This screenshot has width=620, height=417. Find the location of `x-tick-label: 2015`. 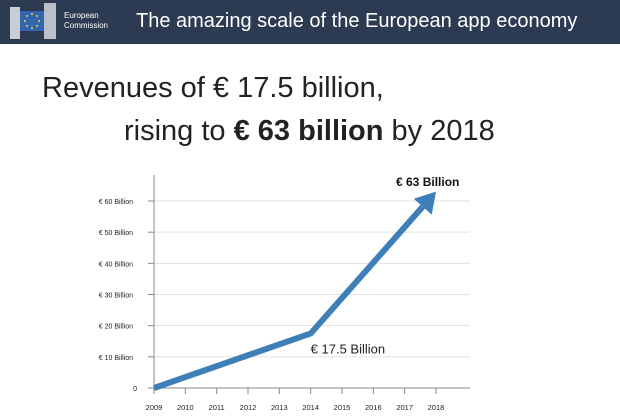

x-tick-label: 2015 is located at coordinates (342, 407).